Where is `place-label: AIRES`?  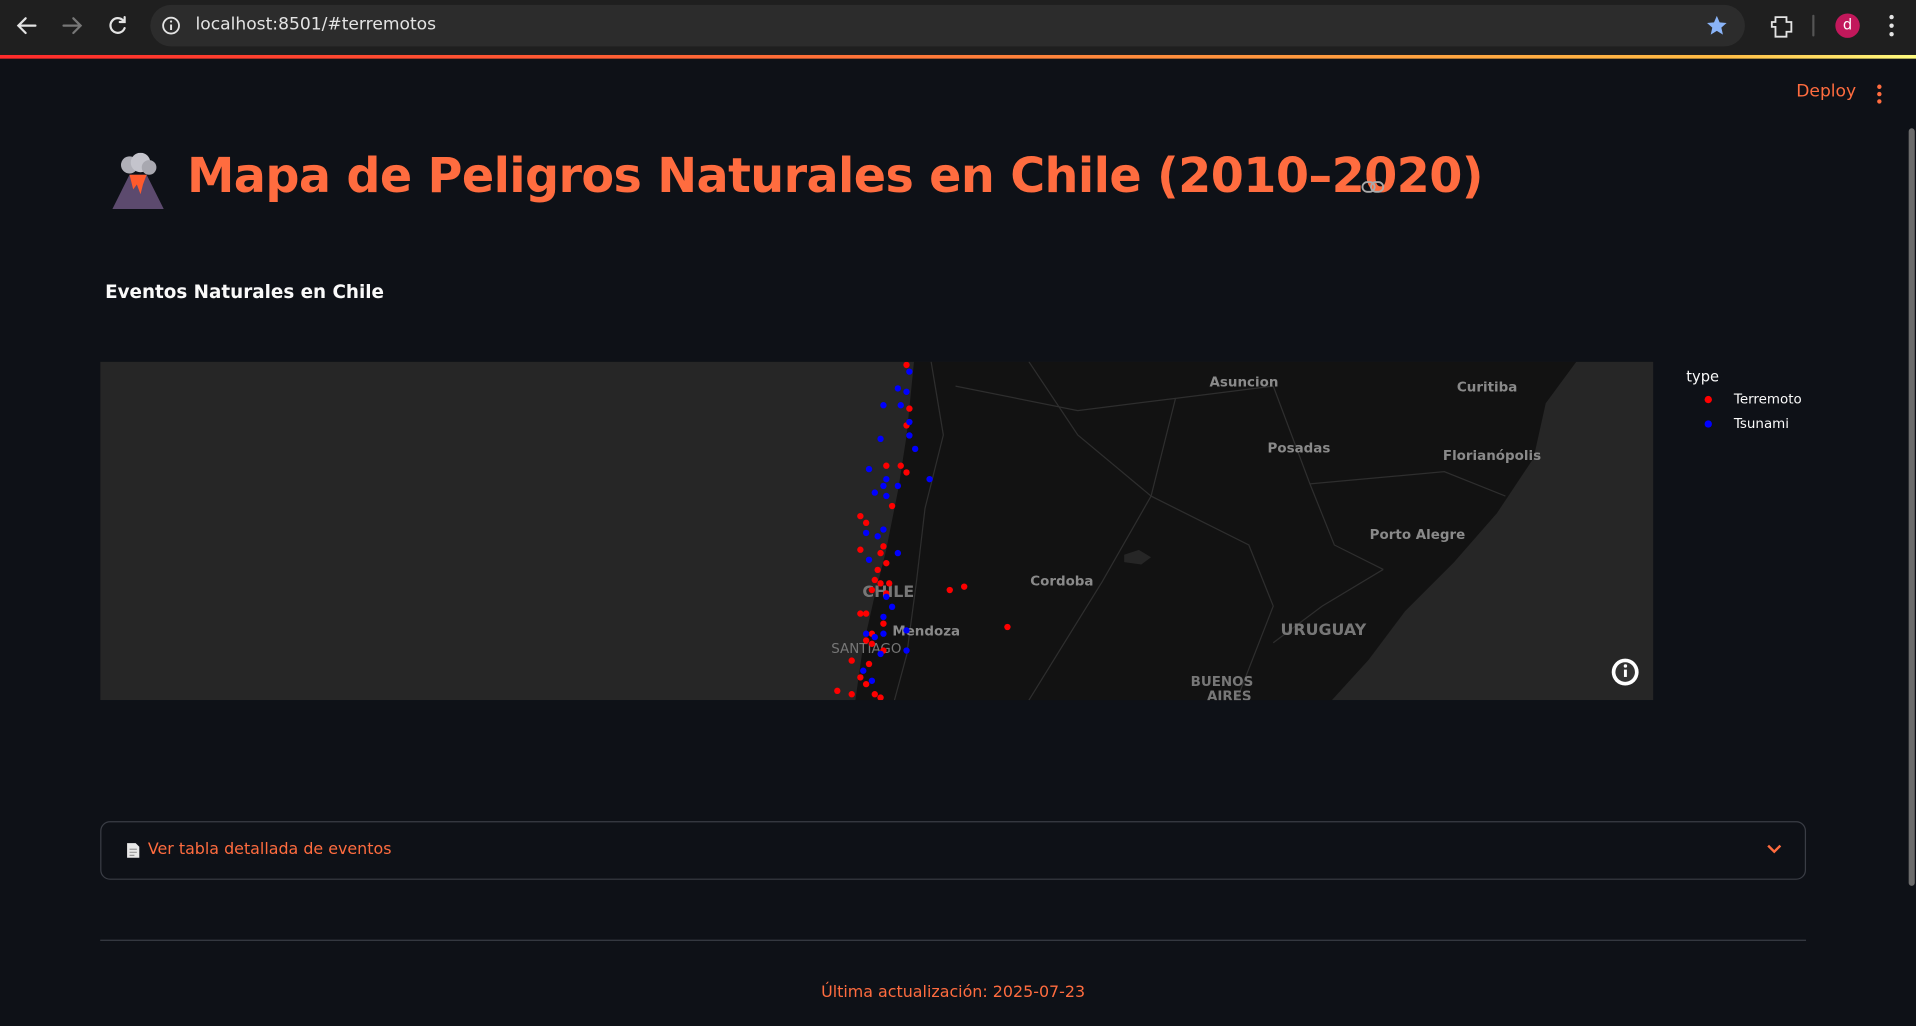
place-label: AIRES is located at coordinates (1229, 695).